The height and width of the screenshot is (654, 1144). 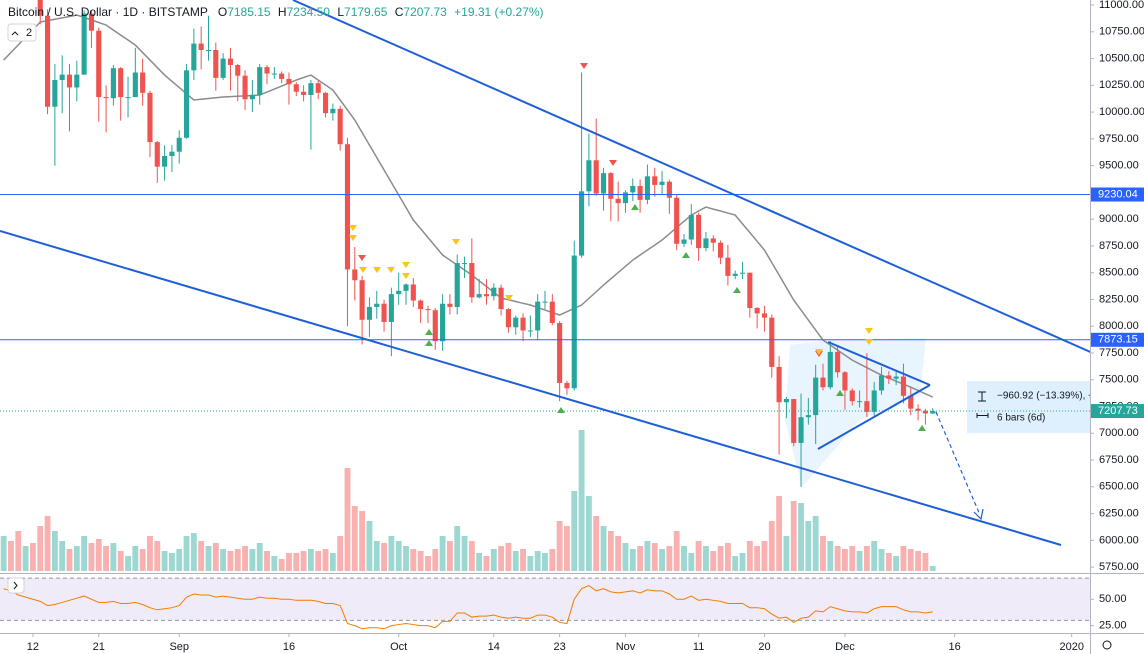 What do you see at coordinates (1119, 299) in the screenshot?
I see `y-tick-label: 8250.00` at bounding box center [1119, 299].